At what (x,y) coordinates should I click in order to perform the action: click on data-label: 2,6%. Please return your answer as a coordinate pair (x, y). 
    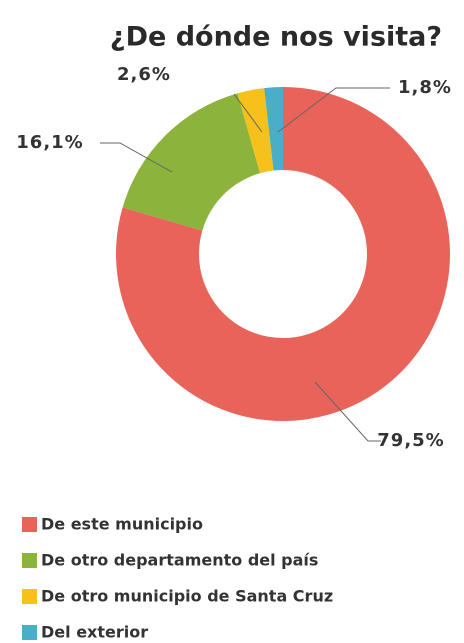
    Looking at the image, I should click on (144, 74).